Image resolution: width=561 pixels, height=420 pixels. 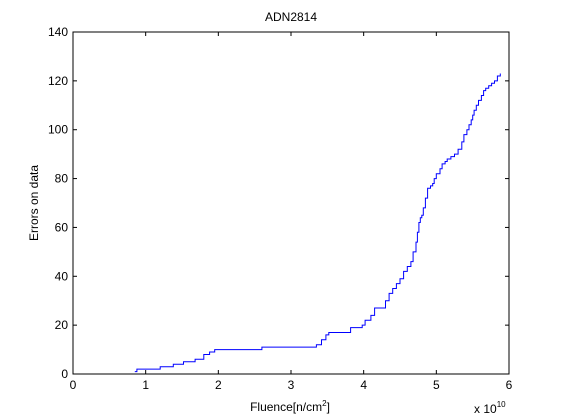 I want to click on x-tick-label: 3, so click(x=291, y=385).